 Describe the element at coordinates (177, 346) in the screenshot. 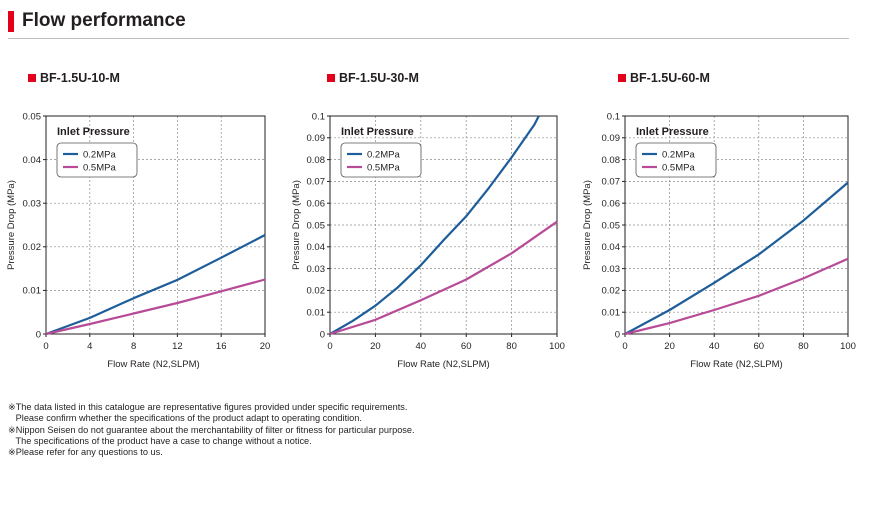

I see `x-tick-label: 12` at that location.